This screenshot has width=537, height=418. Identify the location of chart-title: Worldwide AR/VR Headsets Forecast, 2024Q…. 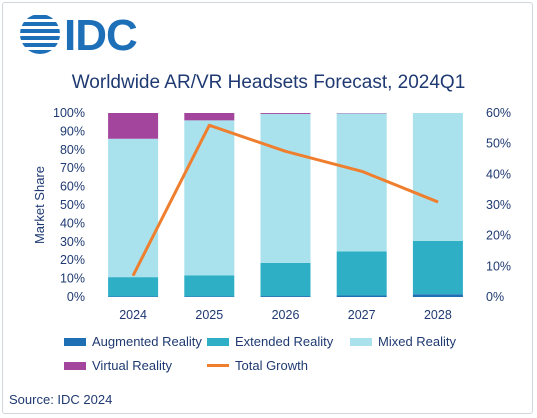
(268, 82).